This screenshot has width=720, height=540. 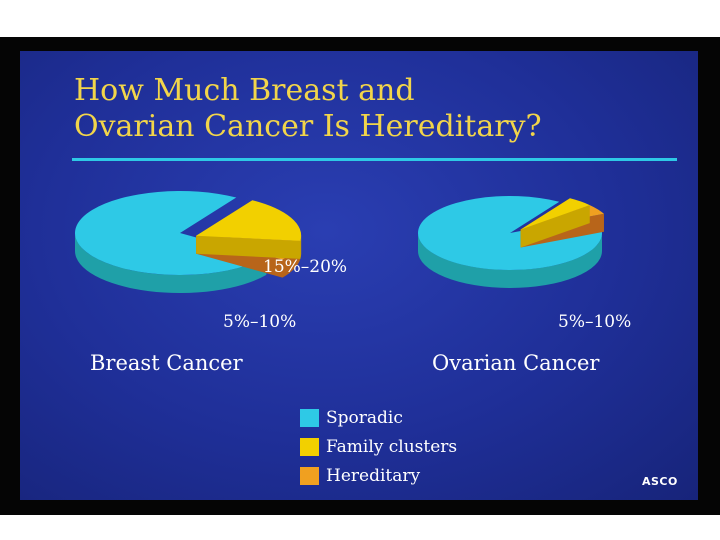 What do you see at coordinates (374, 159) in the screenshot?
I see `title-rule` at bounding box center [374, 159].